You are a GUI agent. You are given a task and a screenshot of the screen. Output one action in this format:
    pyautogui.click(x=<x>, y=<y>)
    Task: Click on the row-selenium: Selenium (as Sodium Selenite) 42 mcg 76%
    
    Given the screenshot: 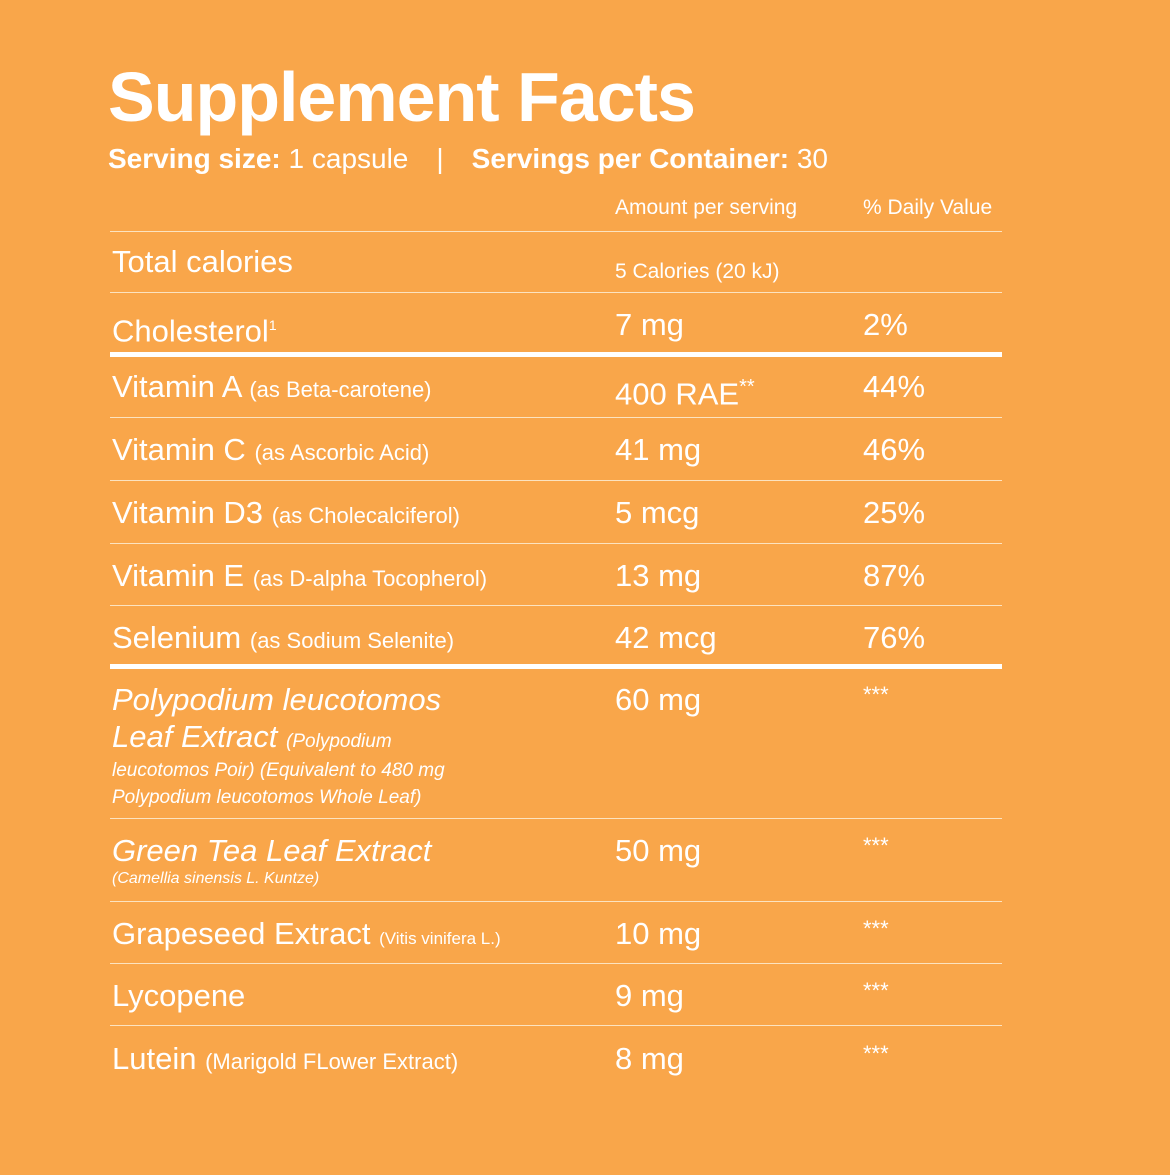 What is the action you would take?
    pyautogui.click(x=585, y=638)
    